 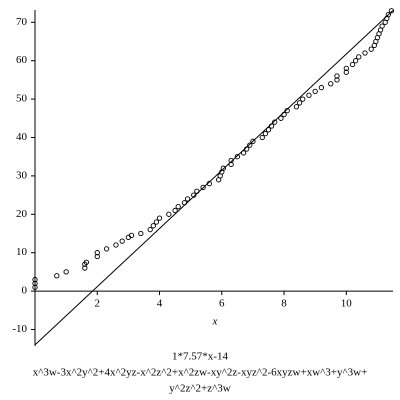 What do you see at coordinates (215, 322) in the screenshot?
I see `x-axis-label: x` at bounding box center [215, 322].